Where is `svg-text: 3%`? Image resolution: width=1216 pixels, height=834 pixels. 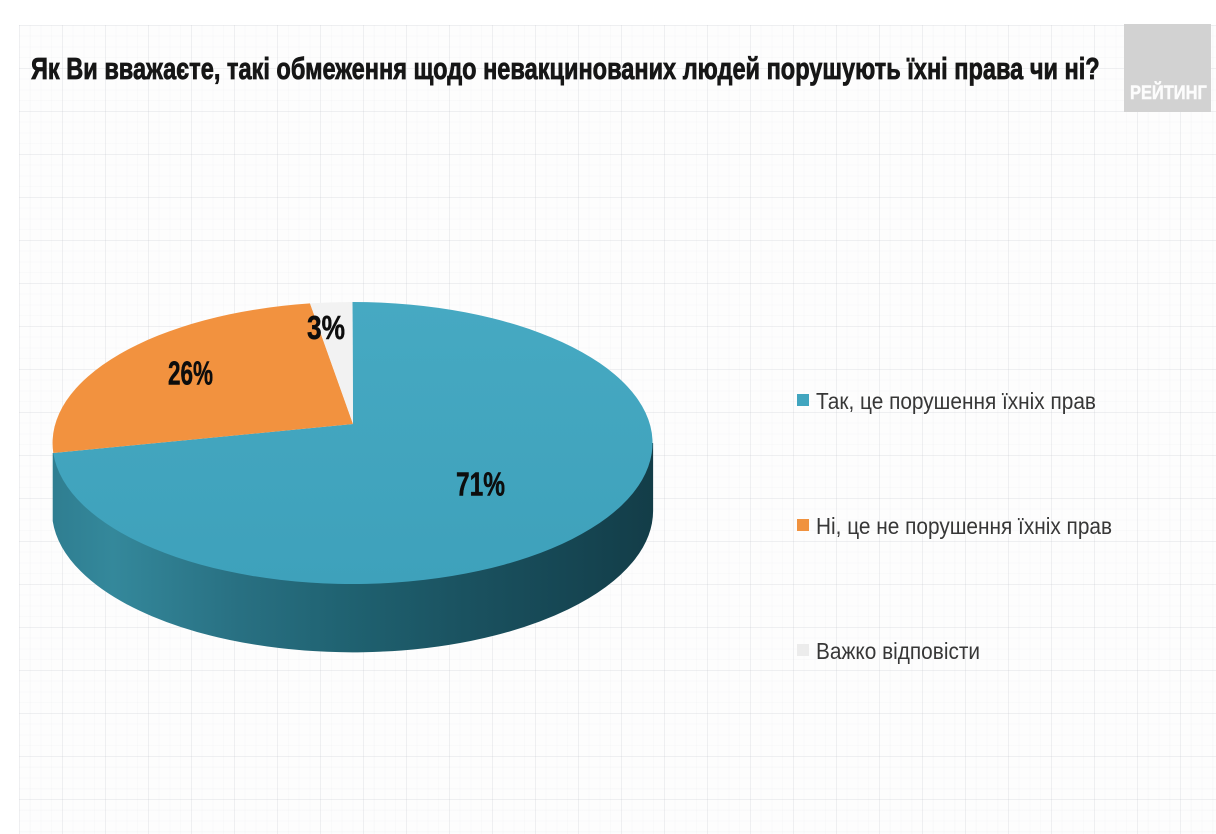
svg-text: 3% is located at coordinates (326, 327).